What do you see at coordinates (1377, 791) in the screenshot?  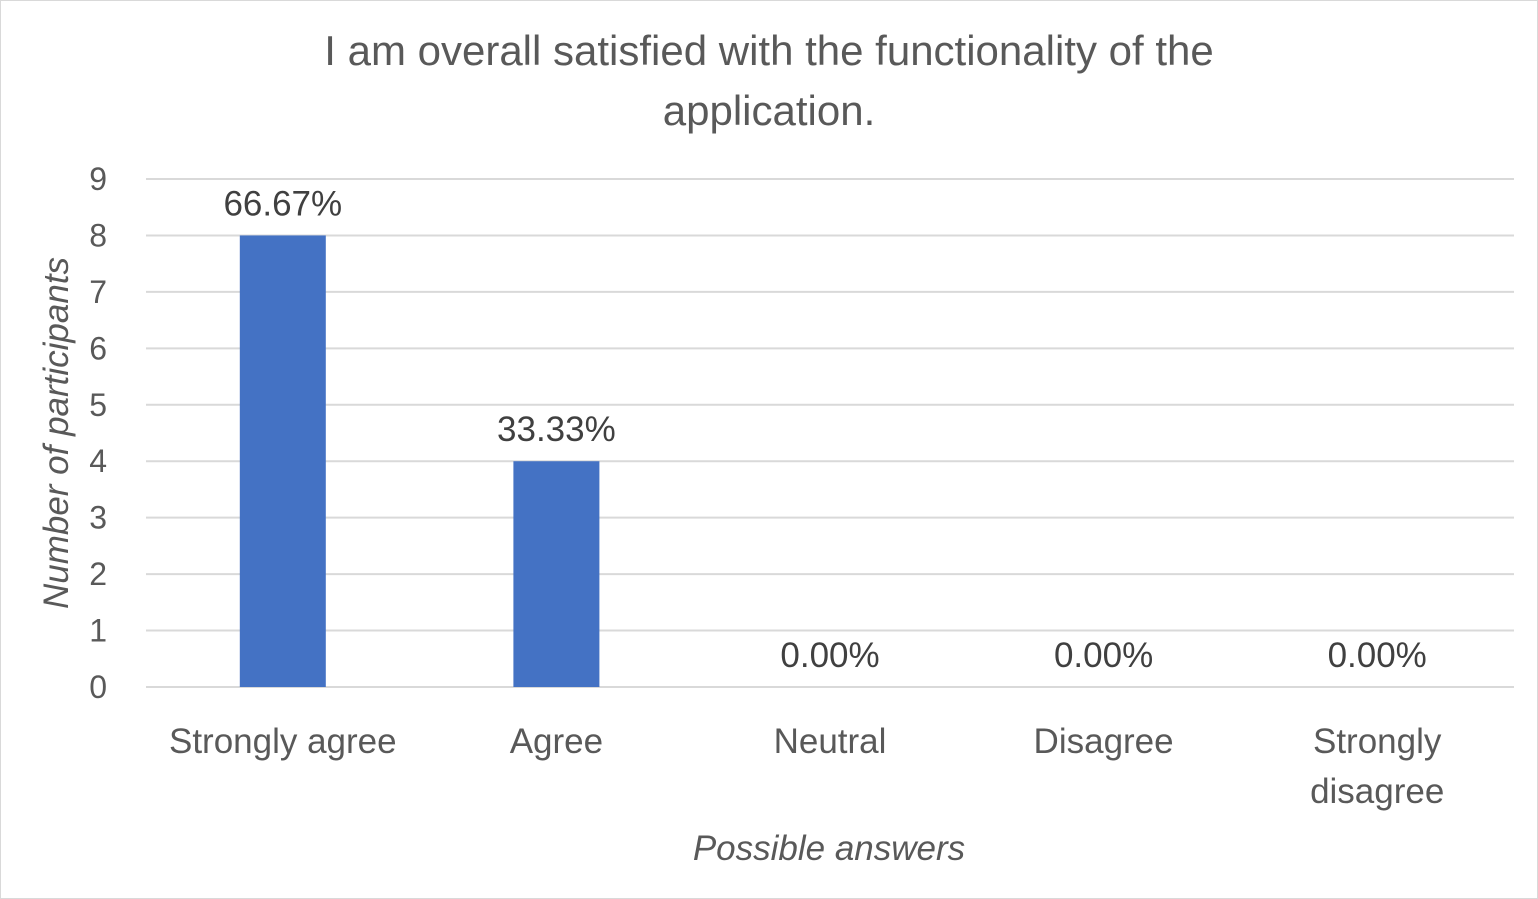 I see `x-category-label: disagree` at bounding box center [1377, 791].